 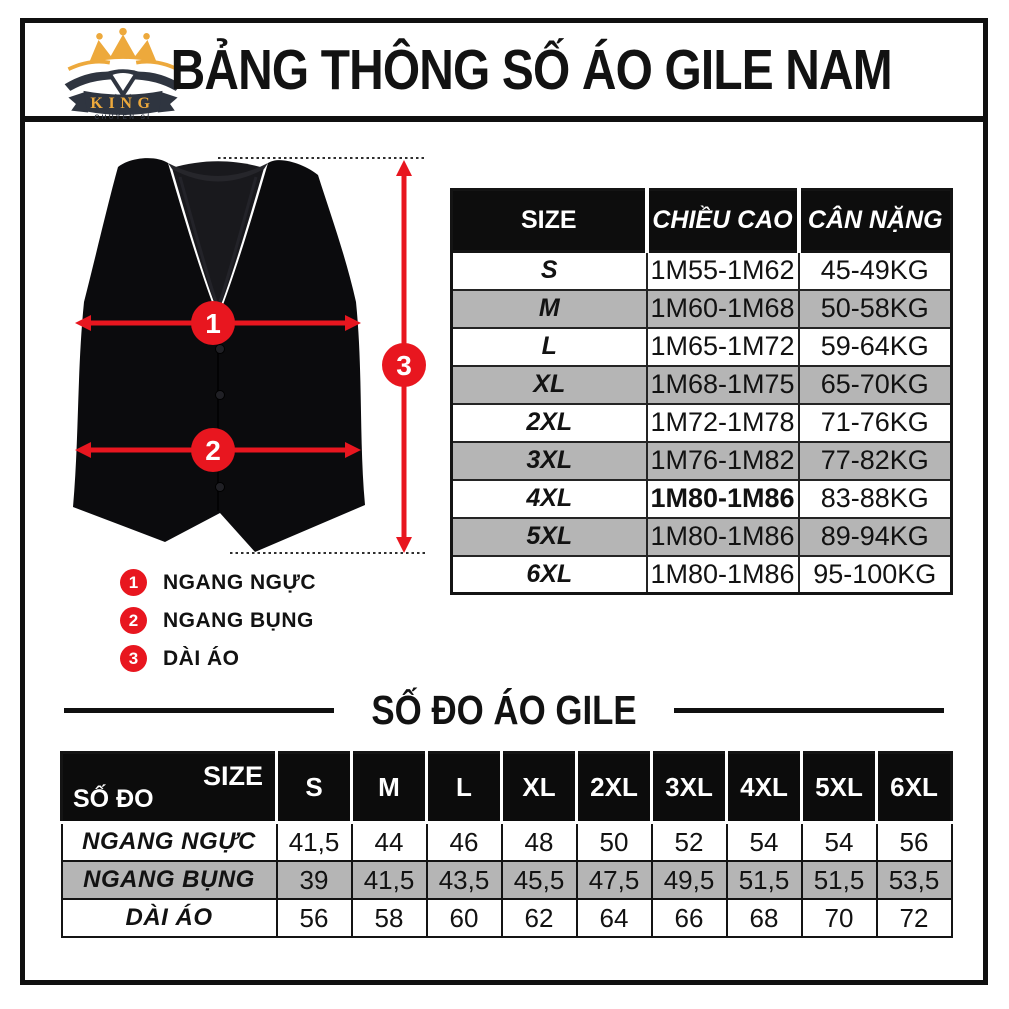 I want to click on table-row: 4XL 1M80-1M86 83-88KG, so click(x=701, y=498).